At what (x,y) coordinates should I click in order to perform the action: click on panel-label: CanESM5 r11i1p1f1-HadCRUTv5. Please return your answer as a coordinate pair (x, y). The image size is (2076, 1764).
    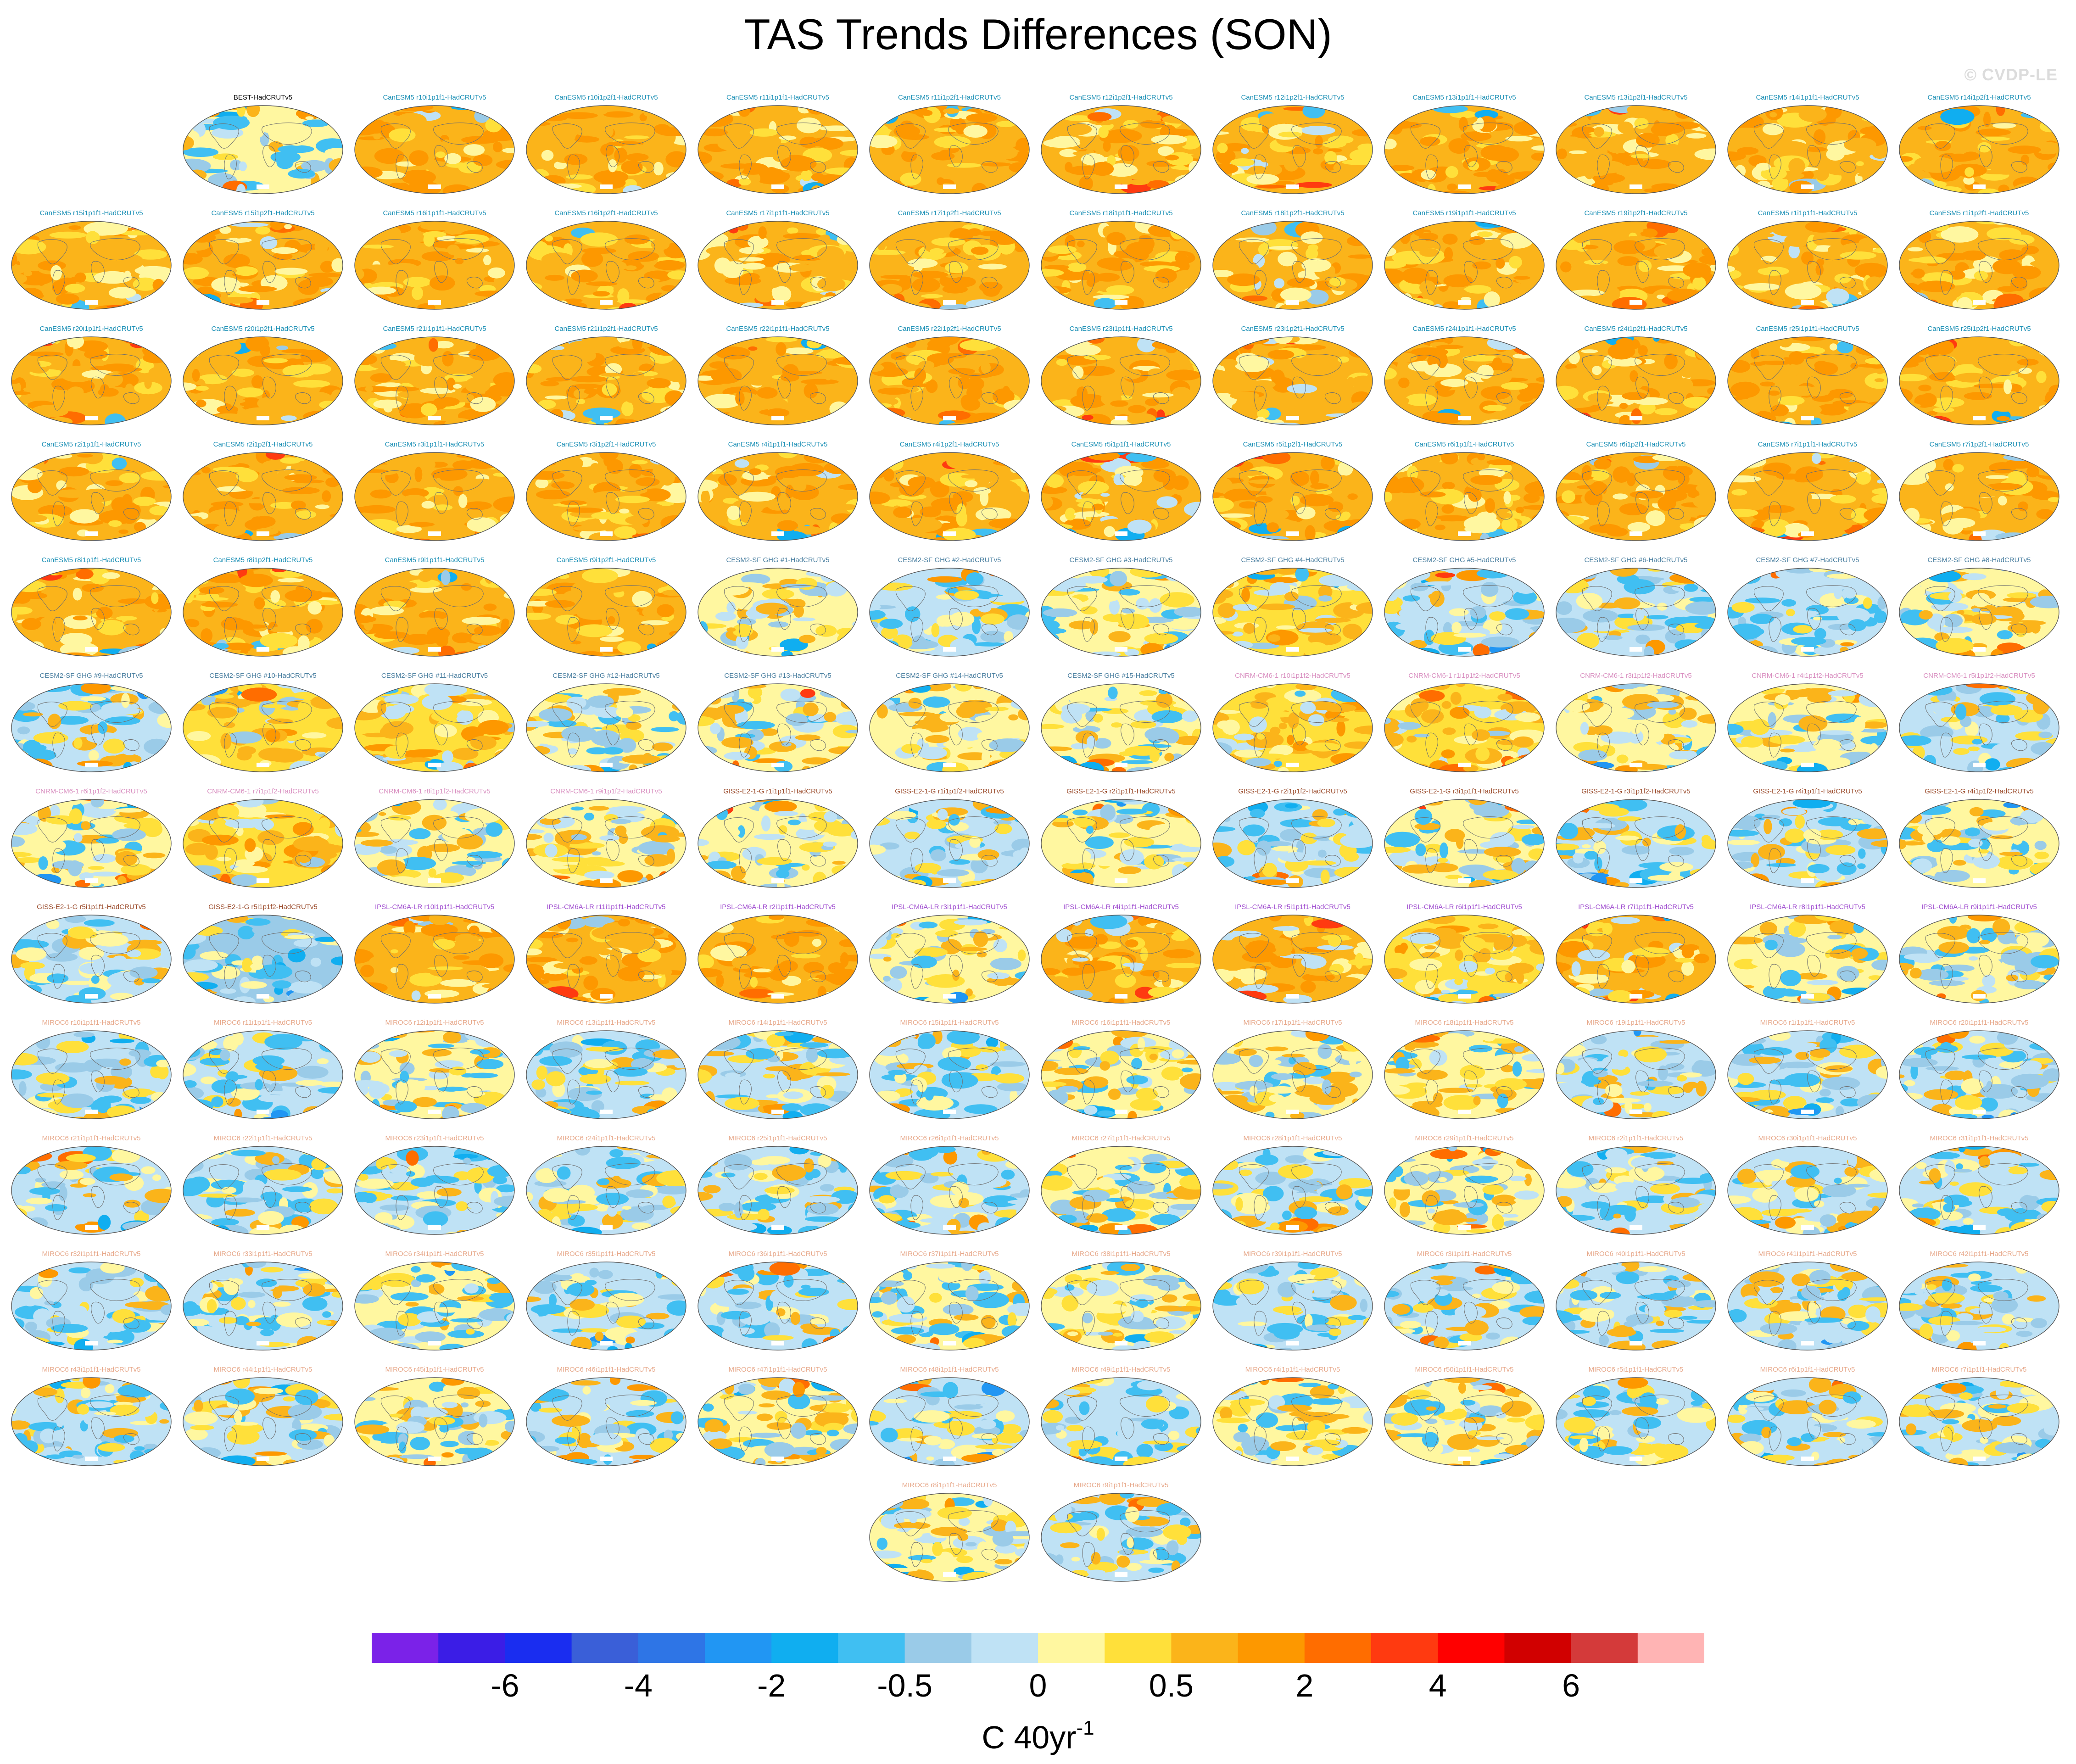
    Looking at the image, I should click on (777, 97).